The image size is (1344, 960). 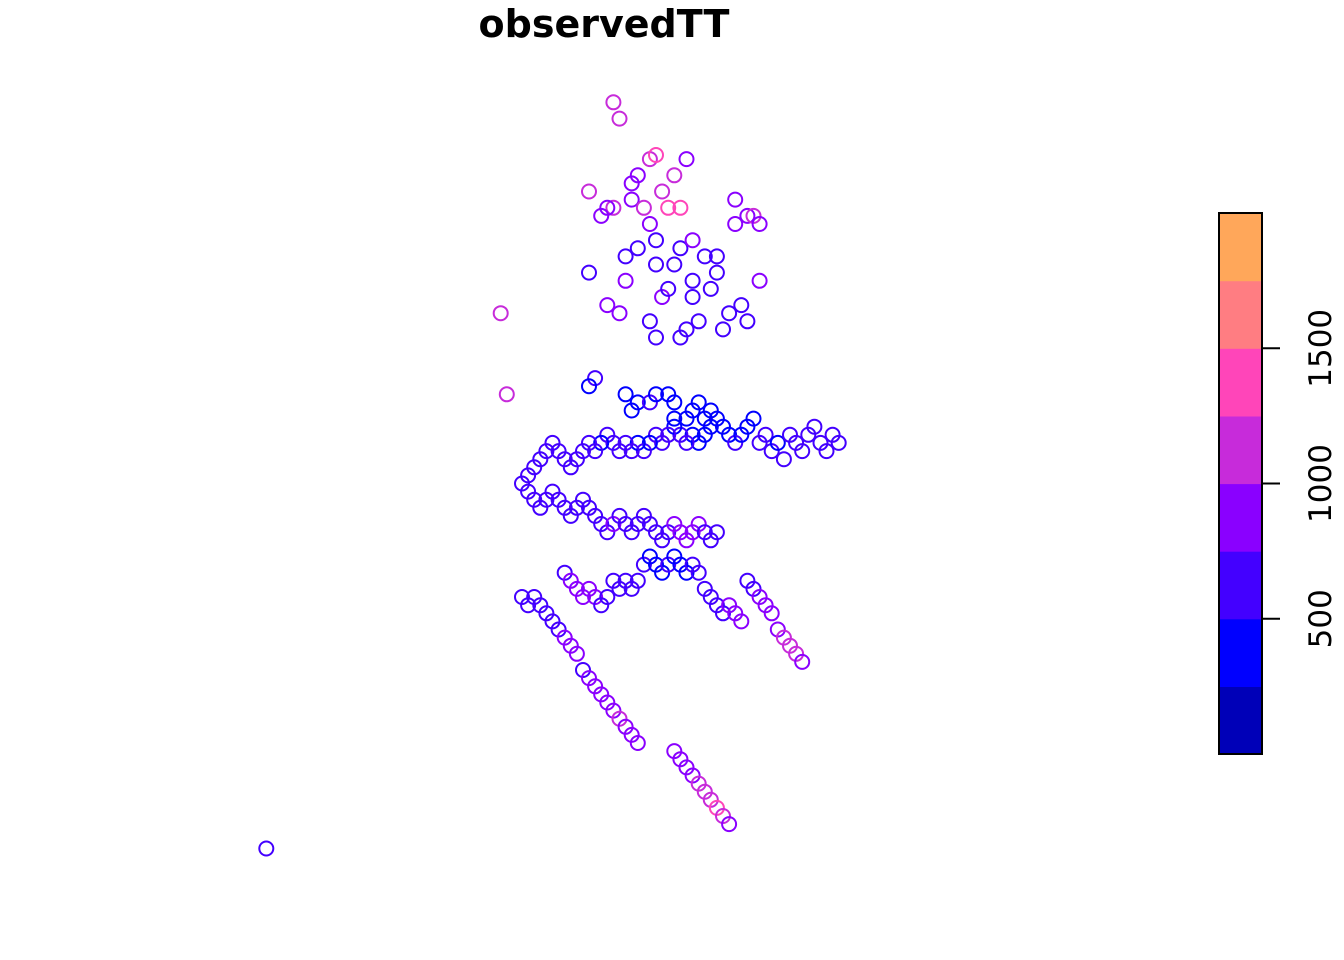 I want to click on colorbar-tick-label-2: 1500, so click(x=1321, y=348).